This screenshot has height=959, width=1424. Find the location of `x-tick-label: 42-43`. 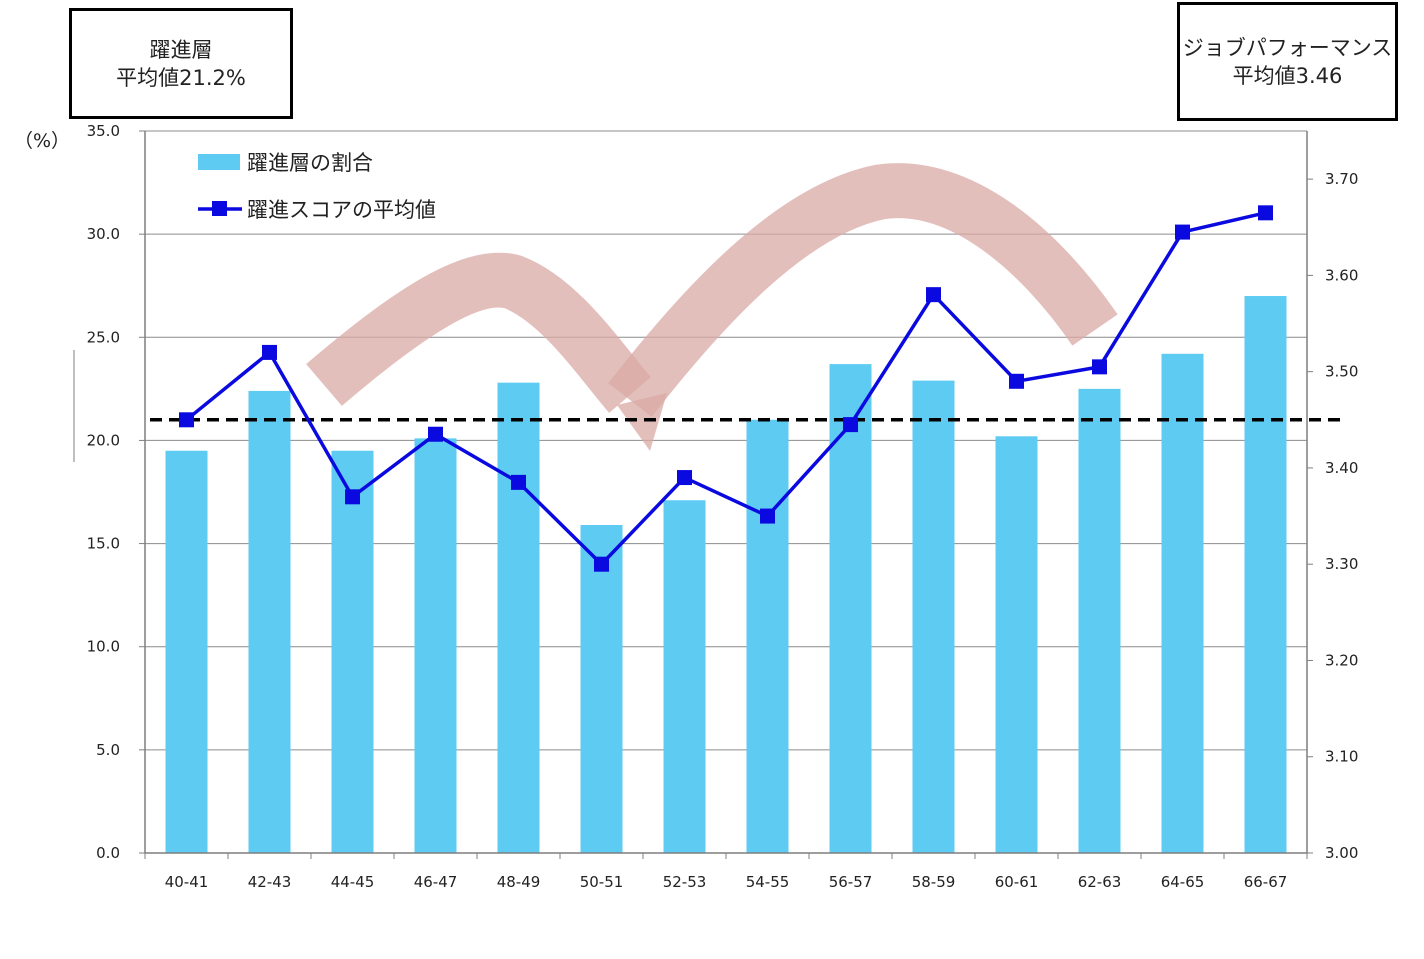

x-tick-label: 42-43 is located at coordinates (270, 882).